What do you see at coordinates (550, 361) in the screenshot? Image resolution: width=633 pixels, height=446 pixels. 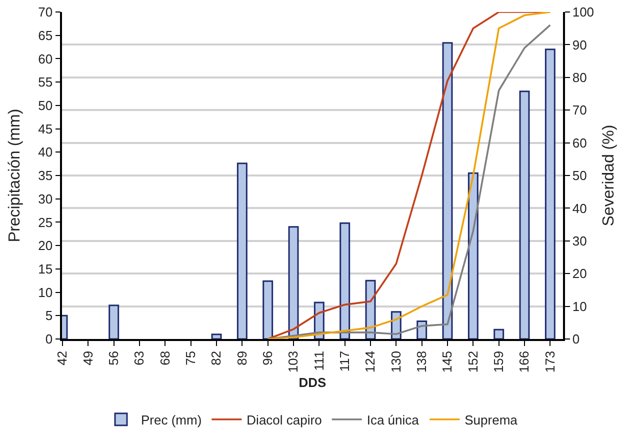 I see `x-tick-label: 173` at bounding box center [550, 361].